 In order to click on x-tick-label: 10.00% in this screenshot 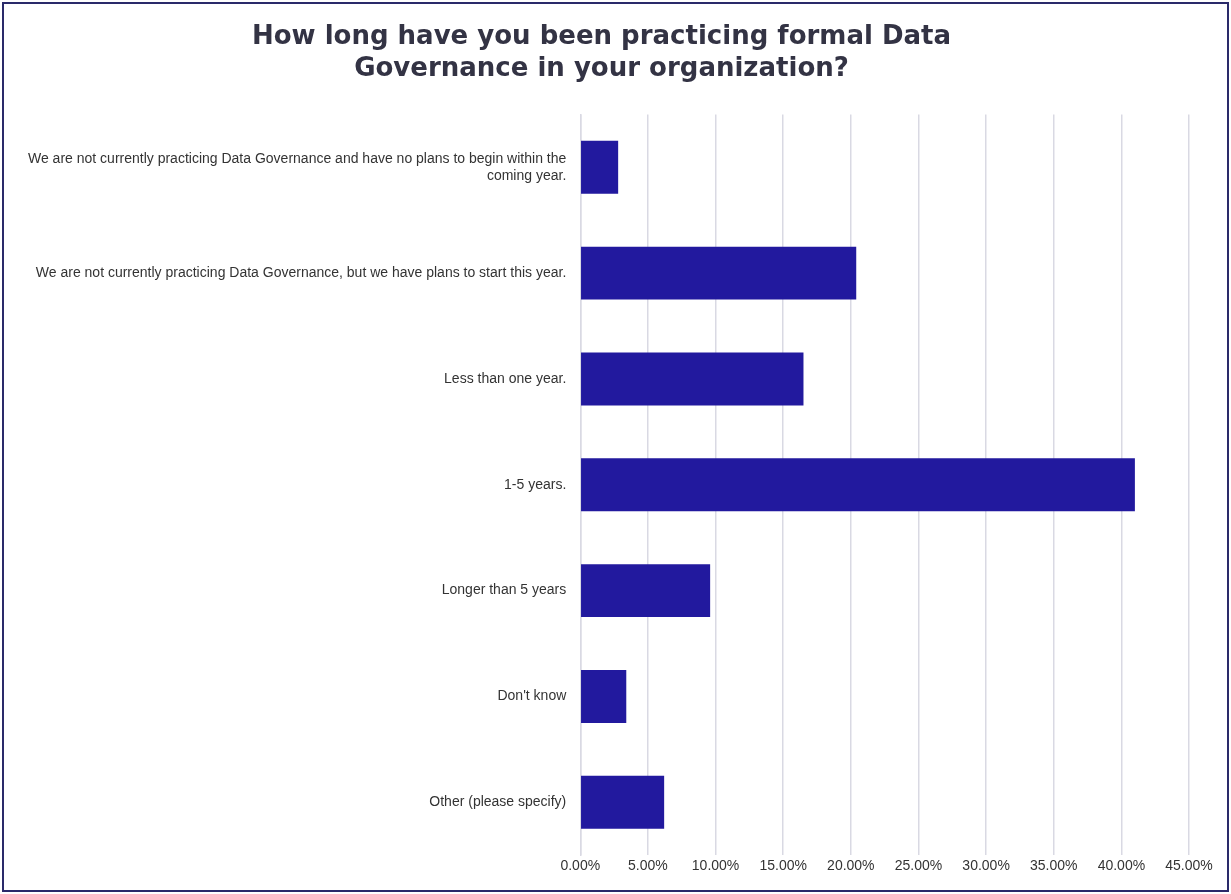, I will do `click(715, 865)`.